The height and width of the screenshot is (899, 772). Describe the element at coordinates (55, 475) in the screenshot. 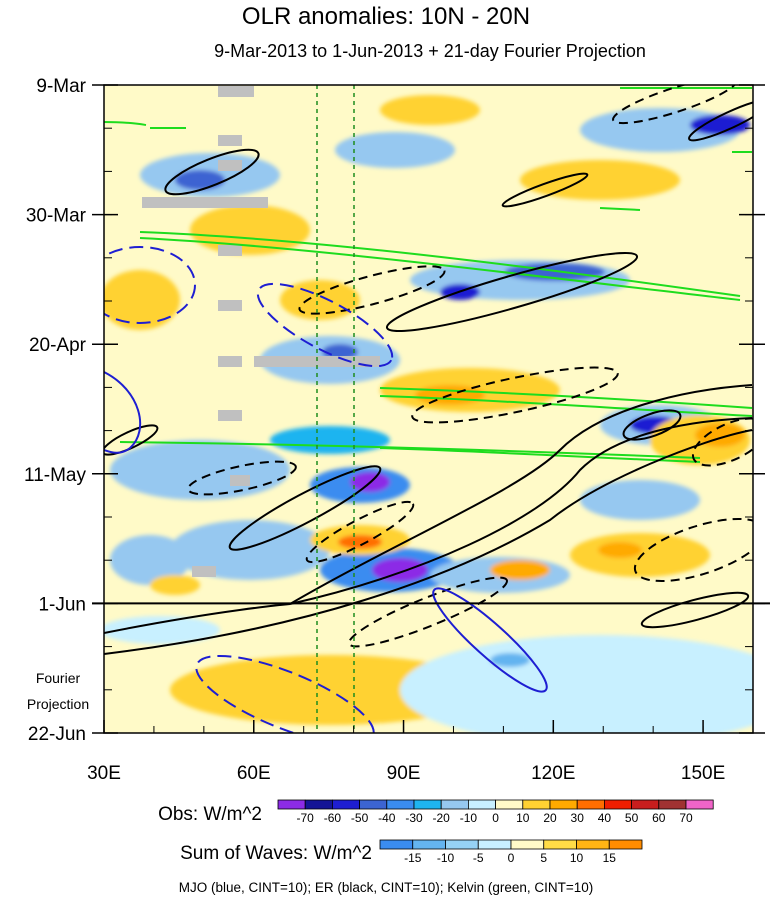

I see `y-tick-label: 11-May` at that location.